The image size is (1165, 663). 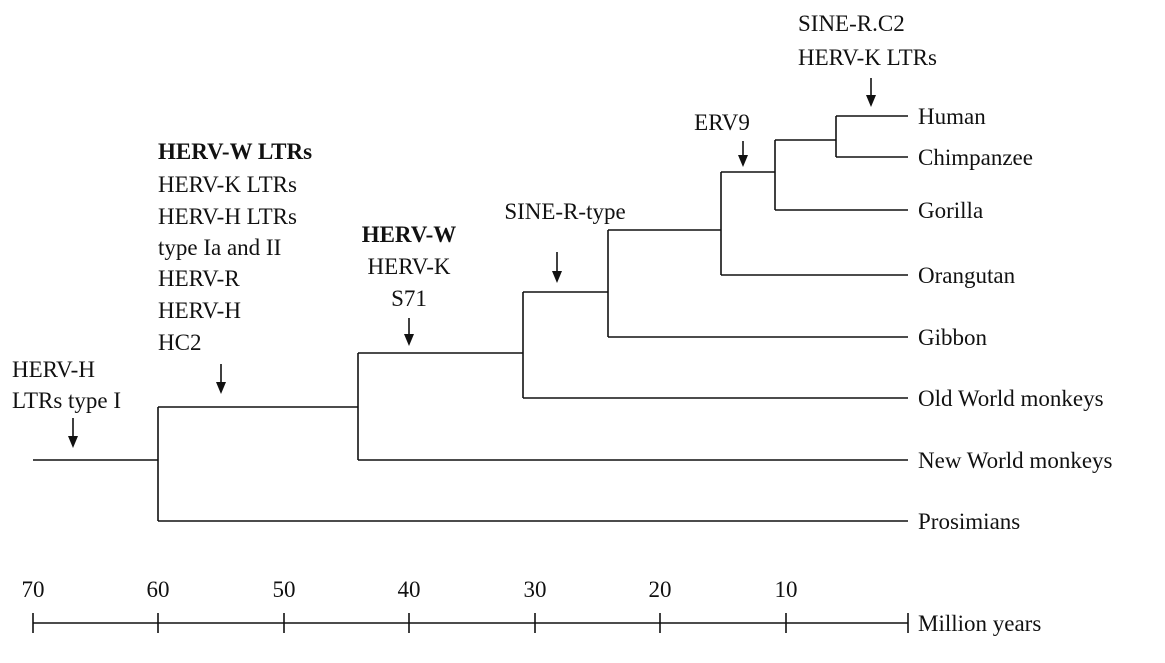 I want to click on taxon-label-prosimians: Prosimians, so click(x=969, y=521).